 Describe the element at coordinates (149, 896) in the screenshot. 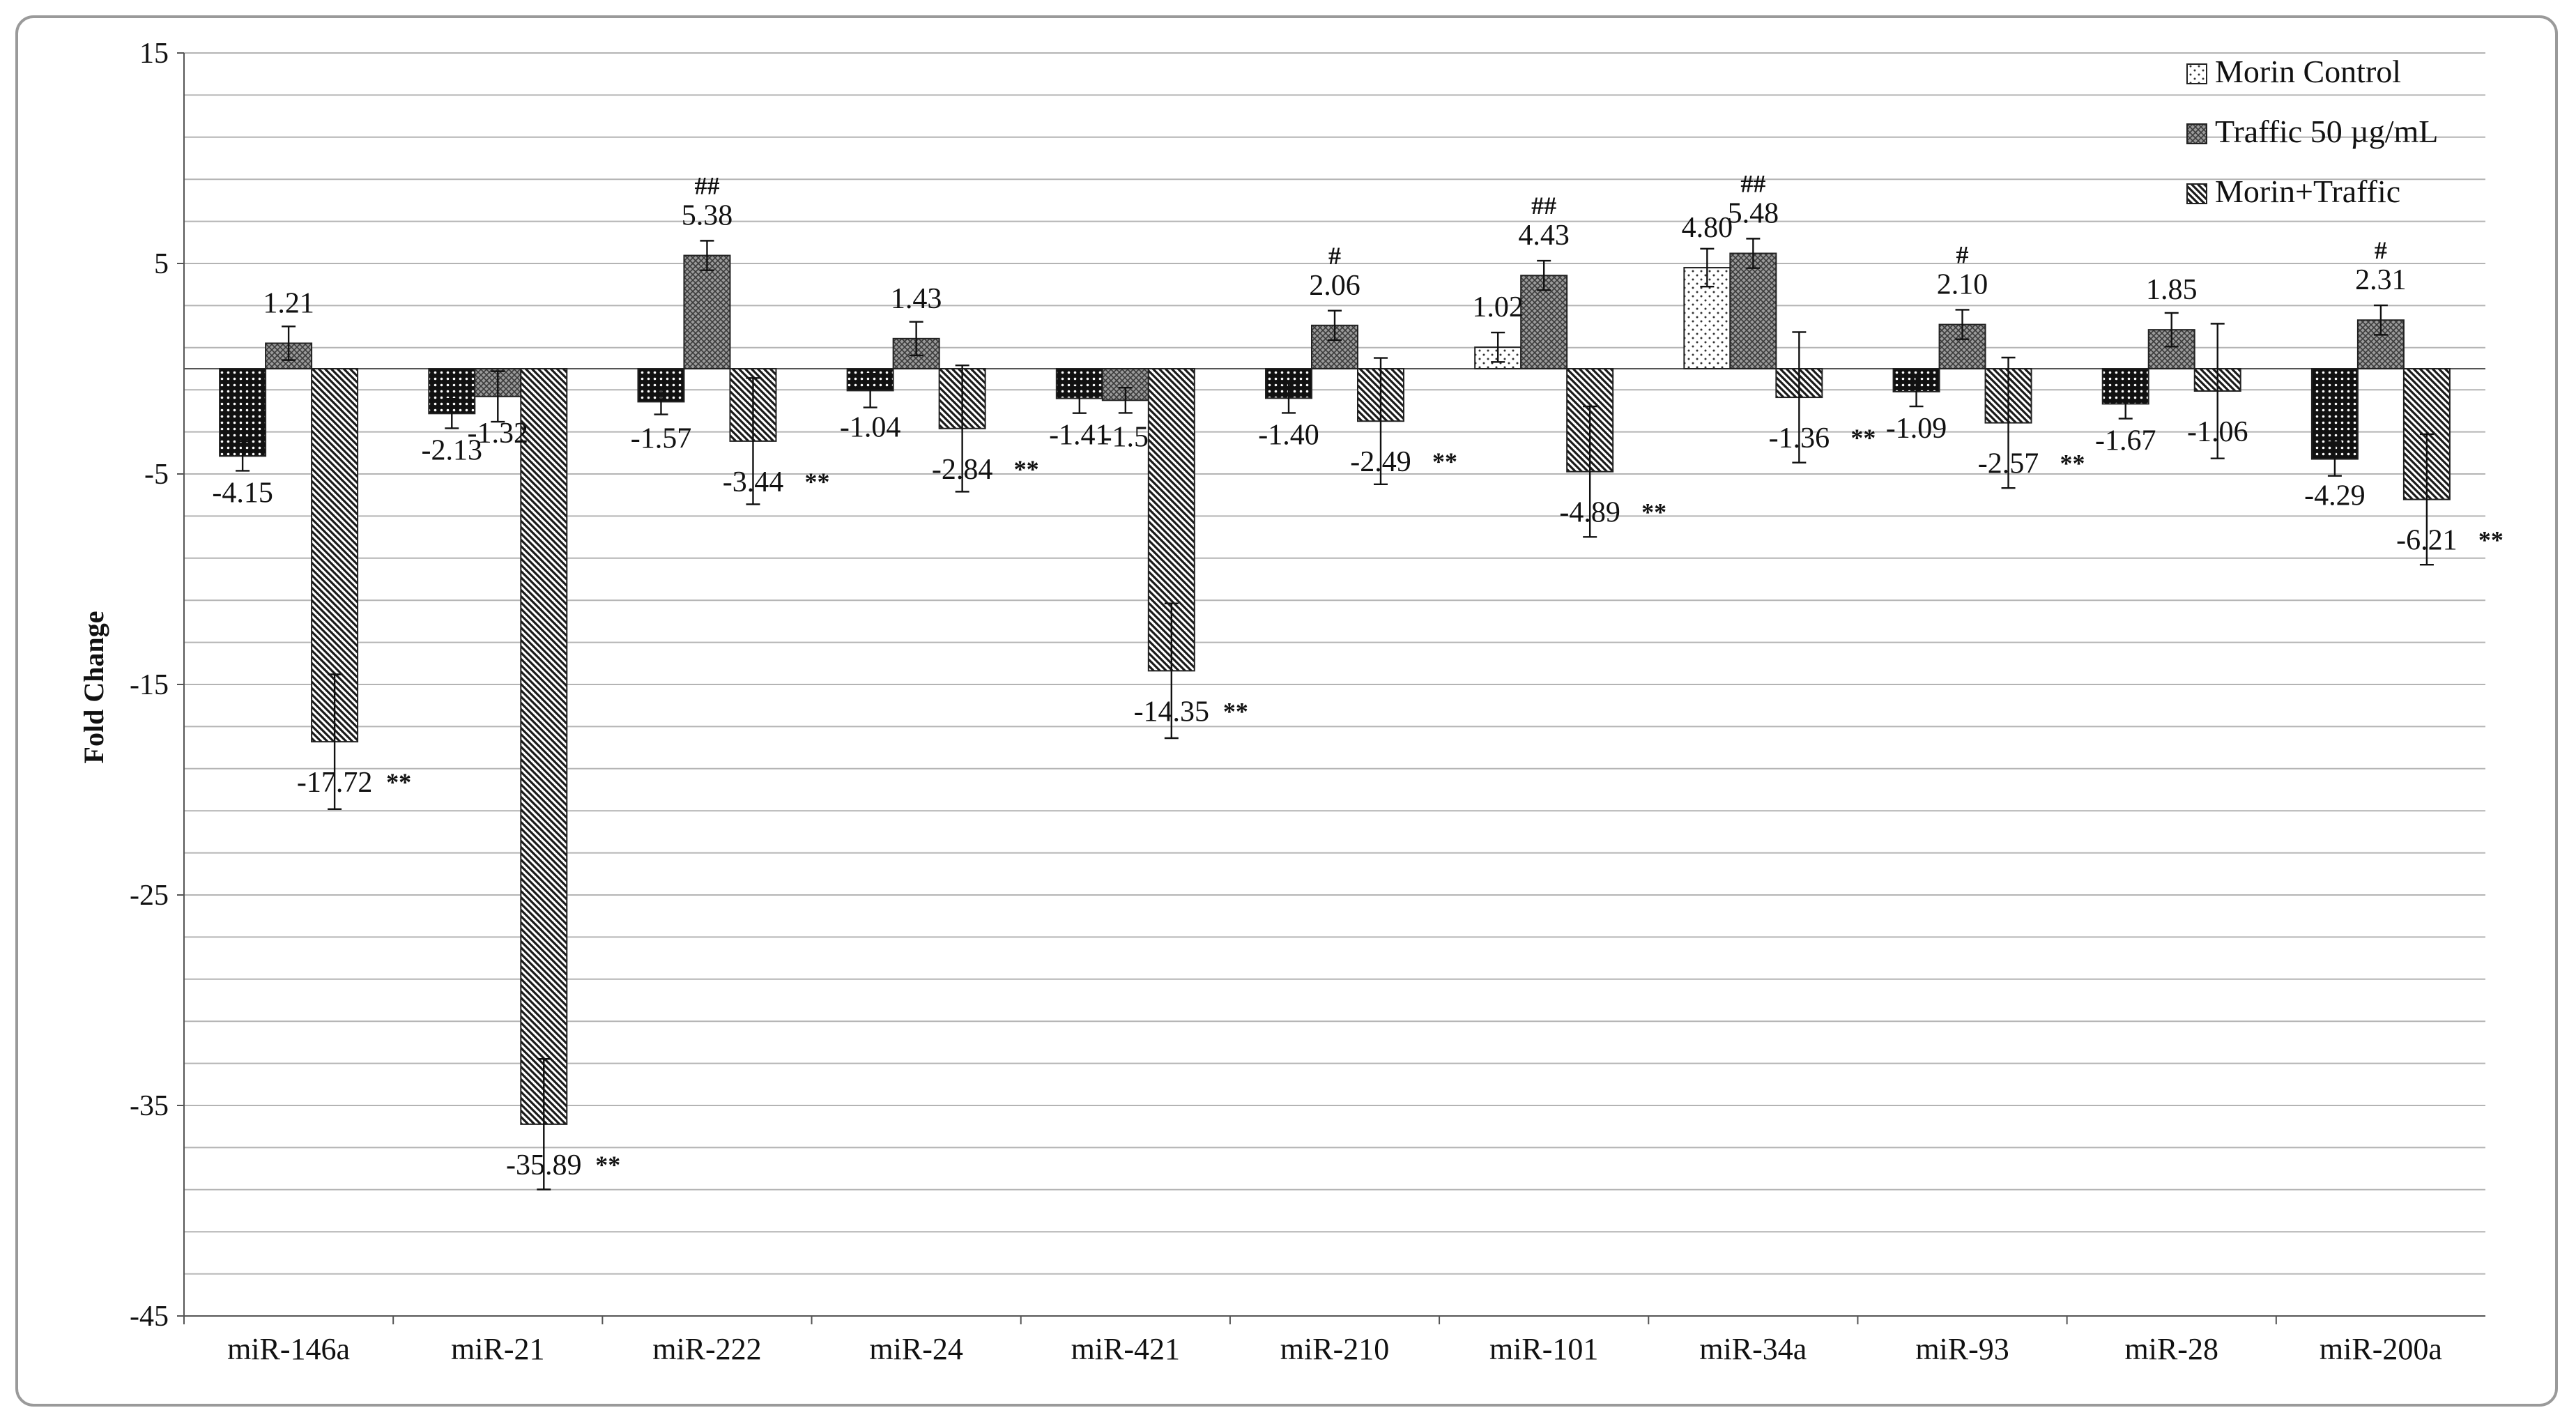

I see `y-tick-label: -25` at that location.